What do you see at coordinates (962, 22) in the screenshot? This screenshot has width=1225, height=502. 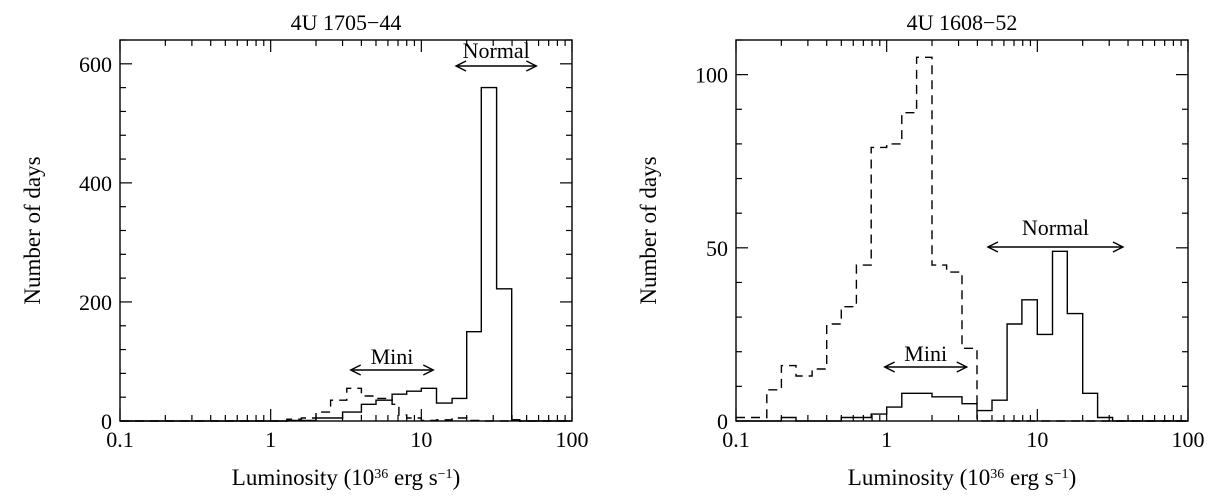 I see `chart-title: 4U 1608−52` at bounding box center [962, 22].